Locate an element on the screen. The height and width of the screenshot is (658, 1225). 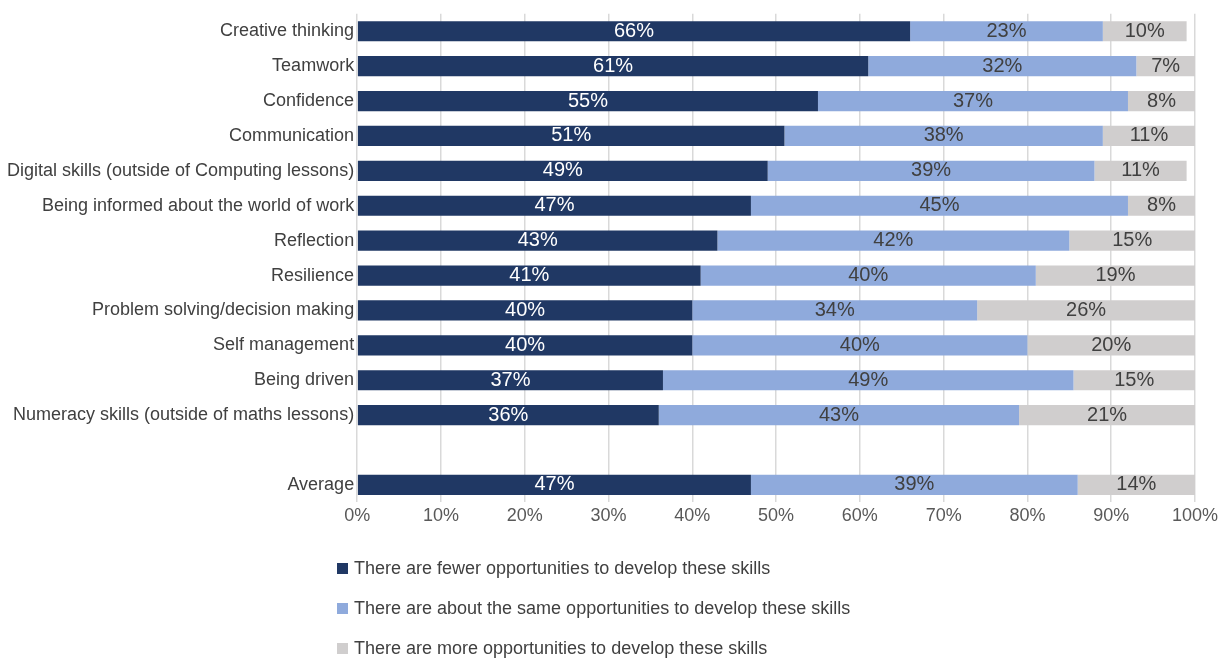
data-label: 10% is located at coordinates (1144, 29).